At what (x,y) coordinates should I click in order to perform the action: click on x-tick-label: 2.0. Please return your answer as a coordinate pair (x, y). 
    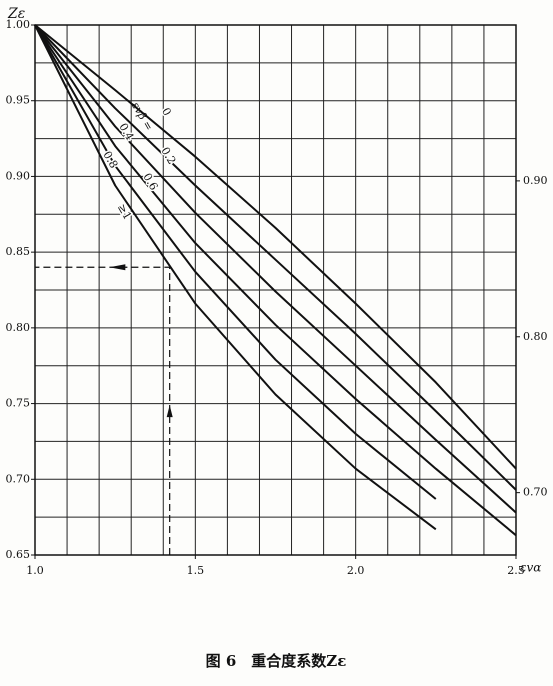
    Looking at the image, I should click on (356, 570).